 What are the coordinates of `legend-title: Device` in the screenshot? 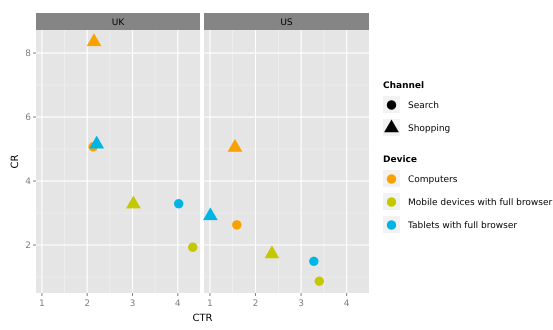 It's located at (400, 160).